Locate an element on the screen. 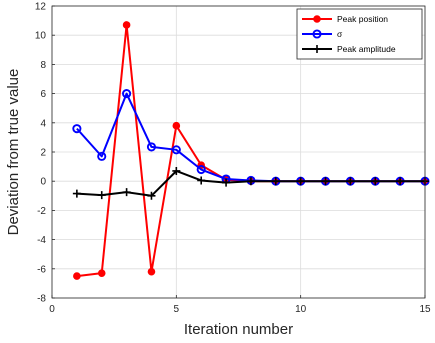  legend-label: Peak amplitude is located at coordinates (366, 49).